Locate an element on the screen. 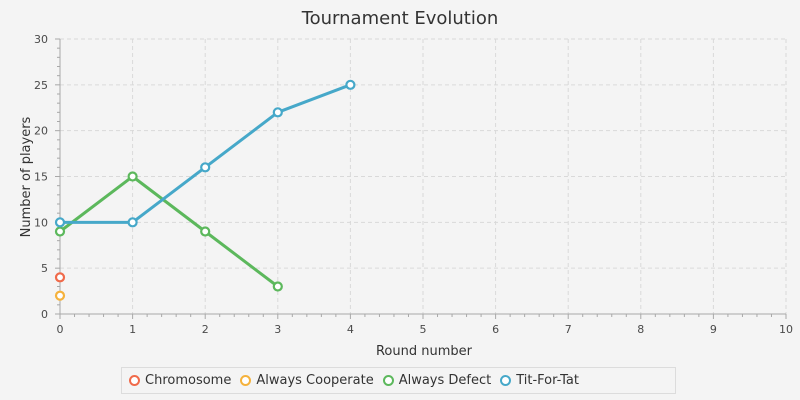 The image size is (800, 400). y-axis-title: Number of players is located at coordinates (26, 176).